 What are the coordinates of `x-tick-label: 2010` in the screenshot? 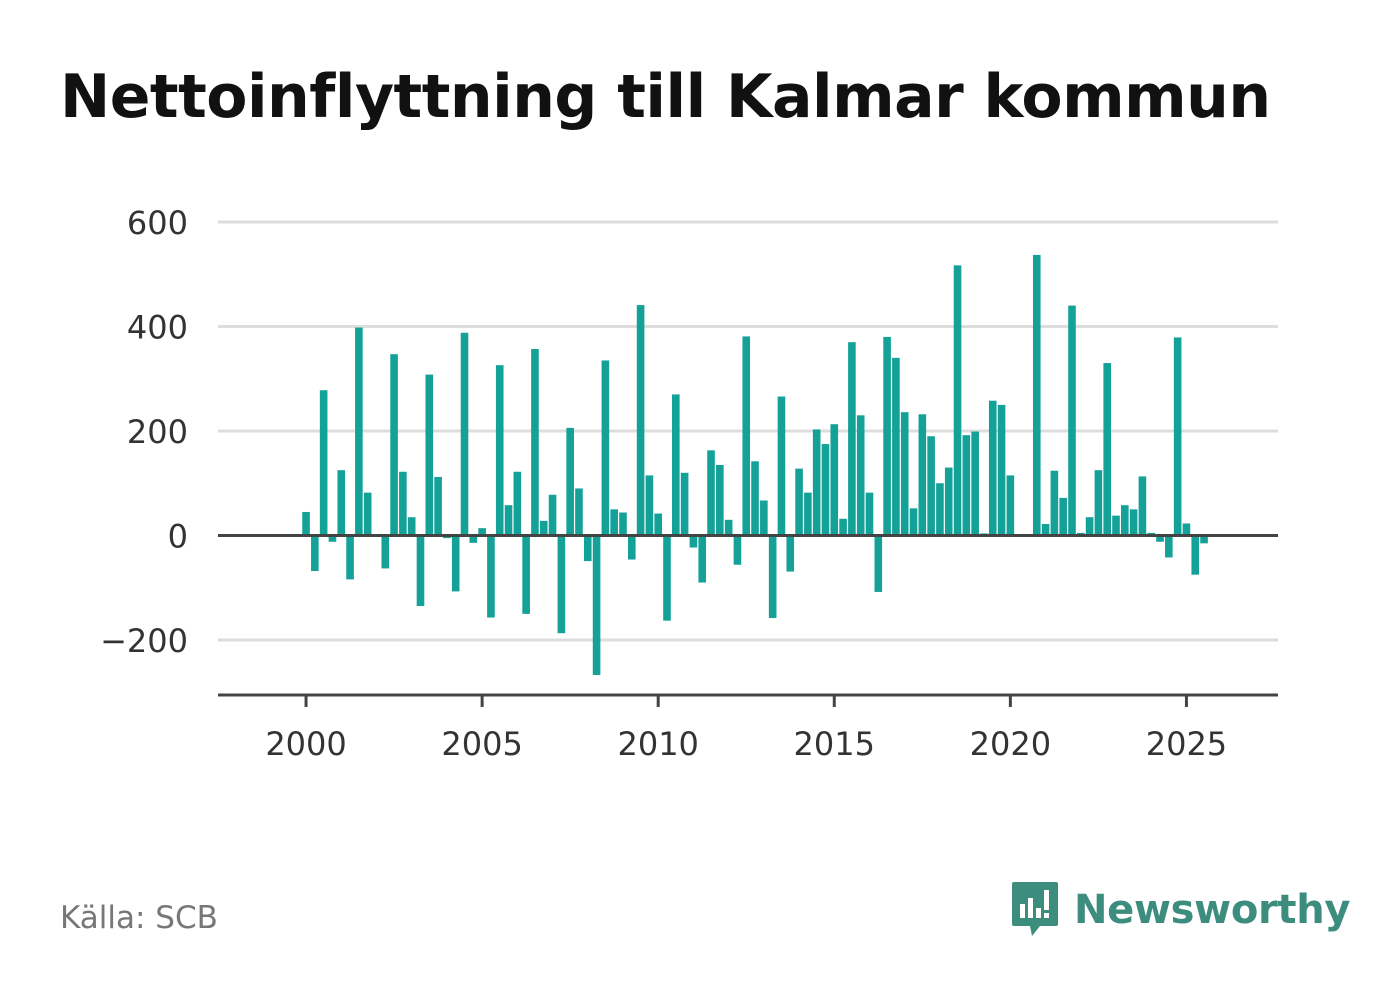 It's located at (657, 744).